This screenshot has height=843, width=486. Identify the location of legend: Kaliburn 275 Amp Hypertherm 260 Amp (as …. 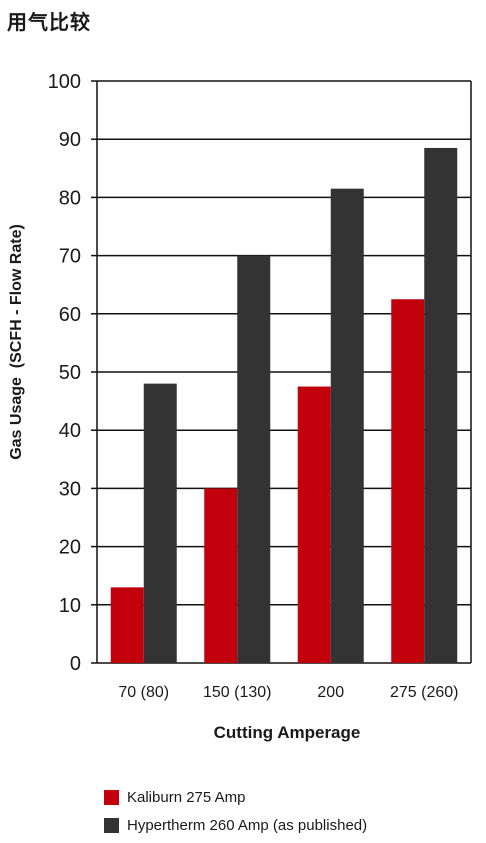
(235, 815).